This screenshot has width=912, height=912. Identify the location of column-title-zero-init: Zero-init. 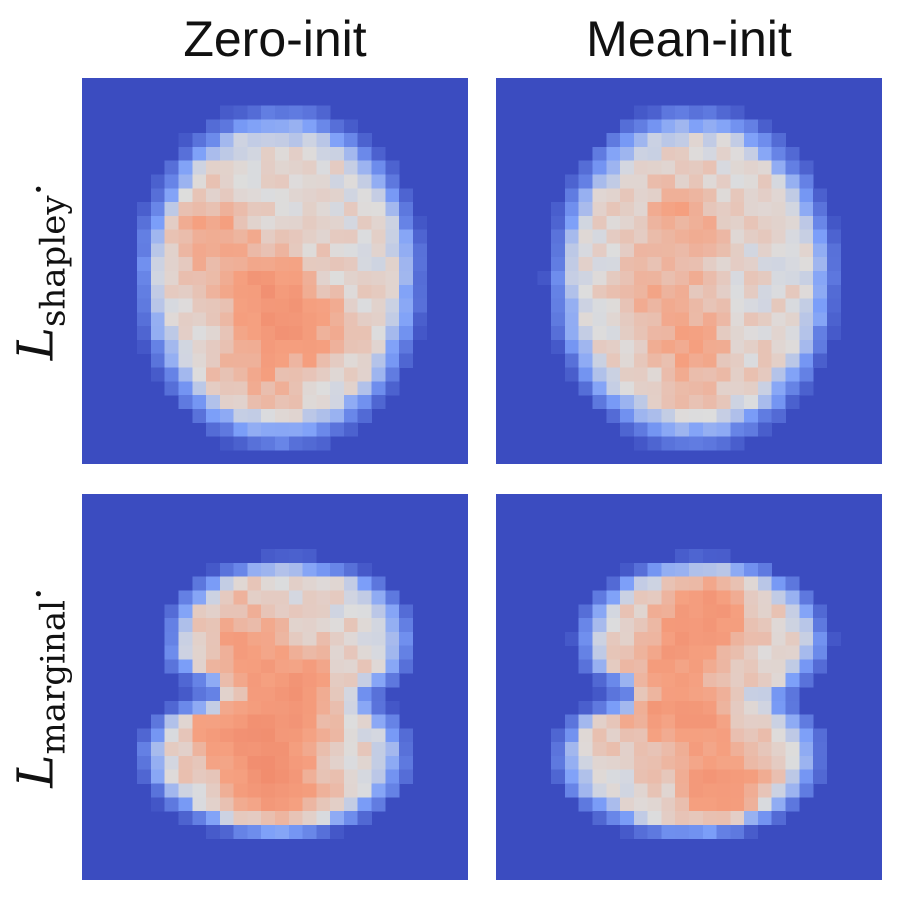
(275, 39).